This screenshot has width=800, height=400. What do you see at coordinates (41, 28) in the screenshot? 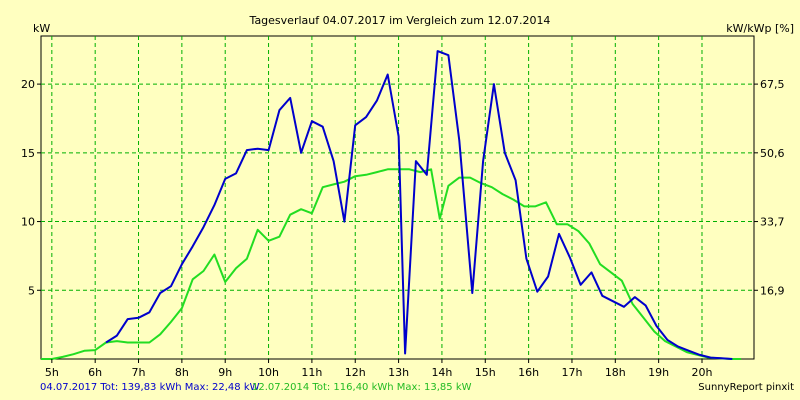
I see `y-axis-left-label: kW` at bounding box center [41, 28].